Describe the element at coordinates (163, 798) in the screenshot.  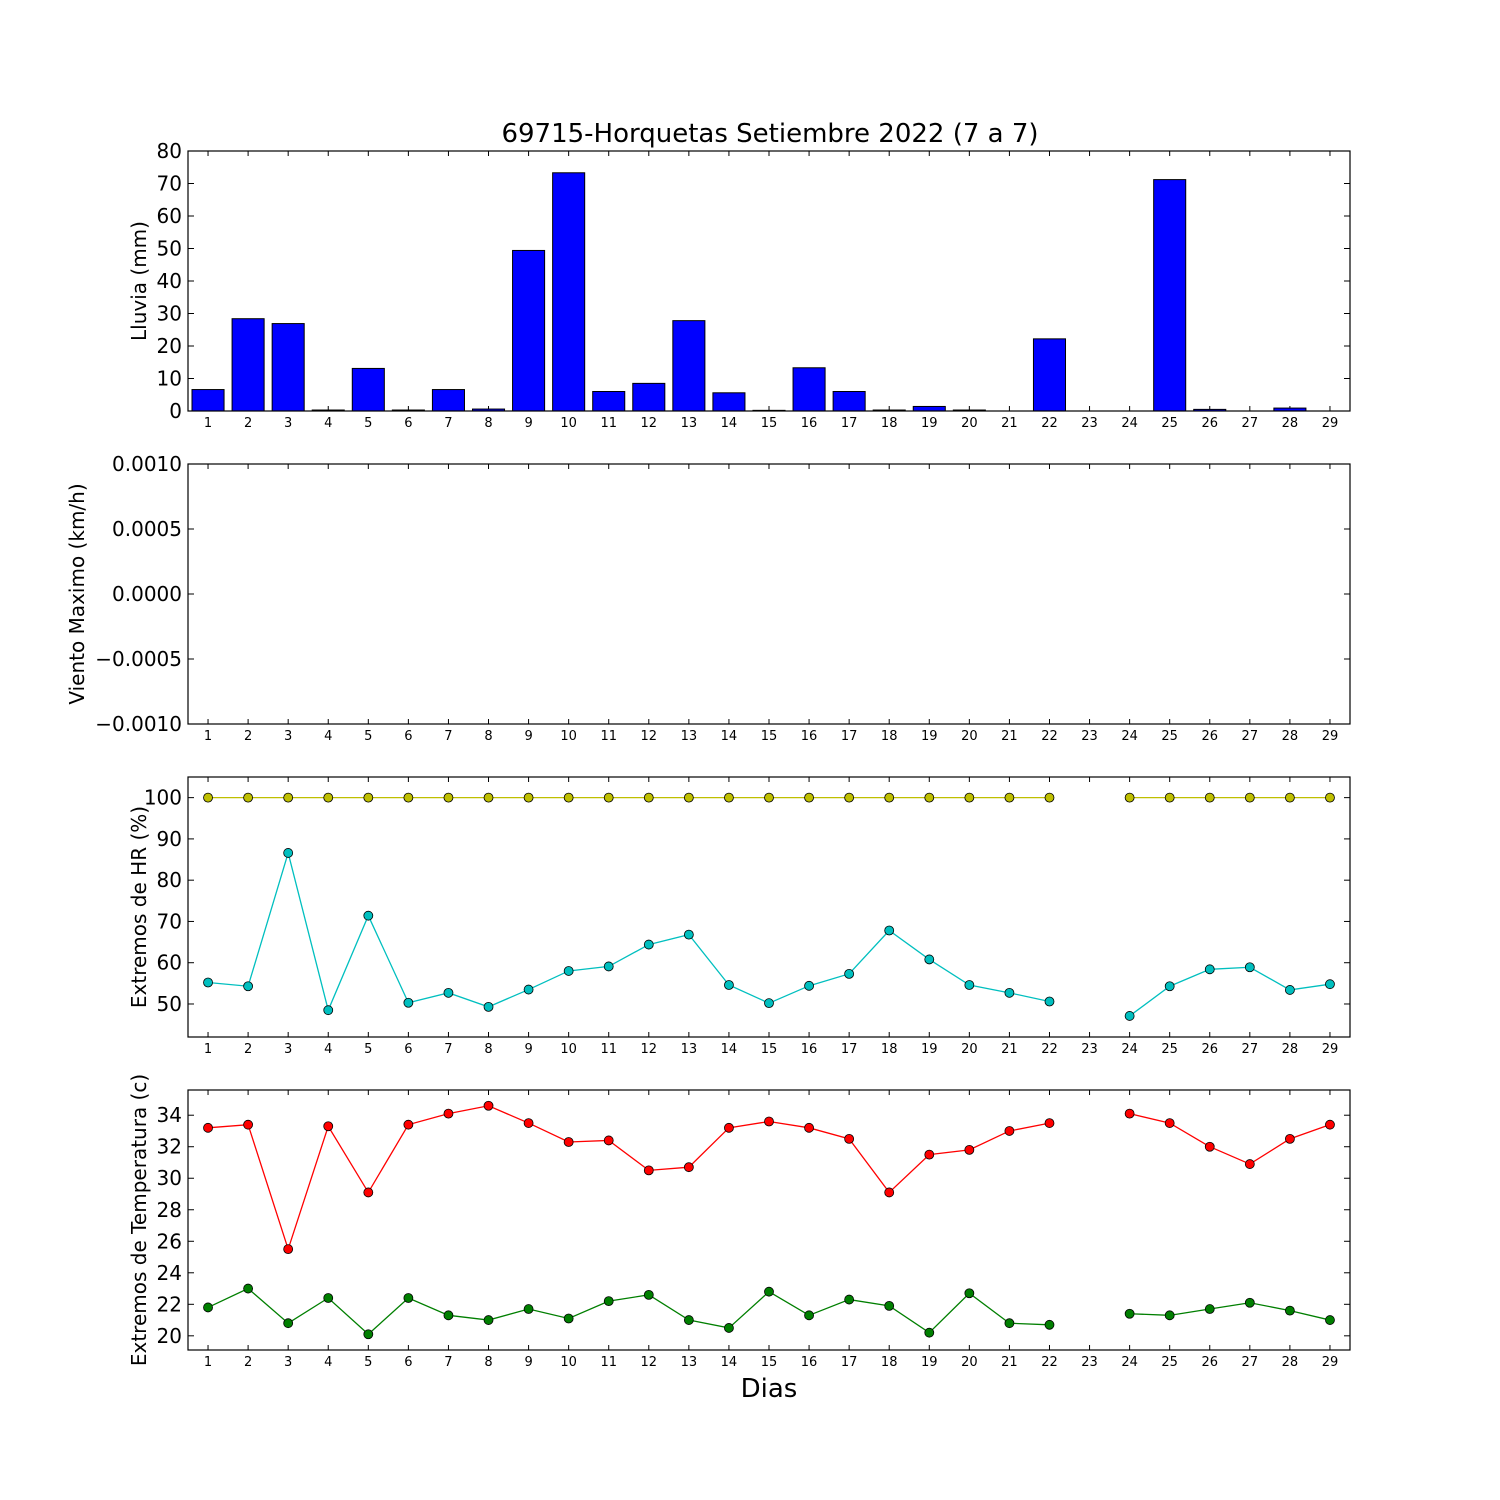
I see `y-tick-label: 100` at that location.